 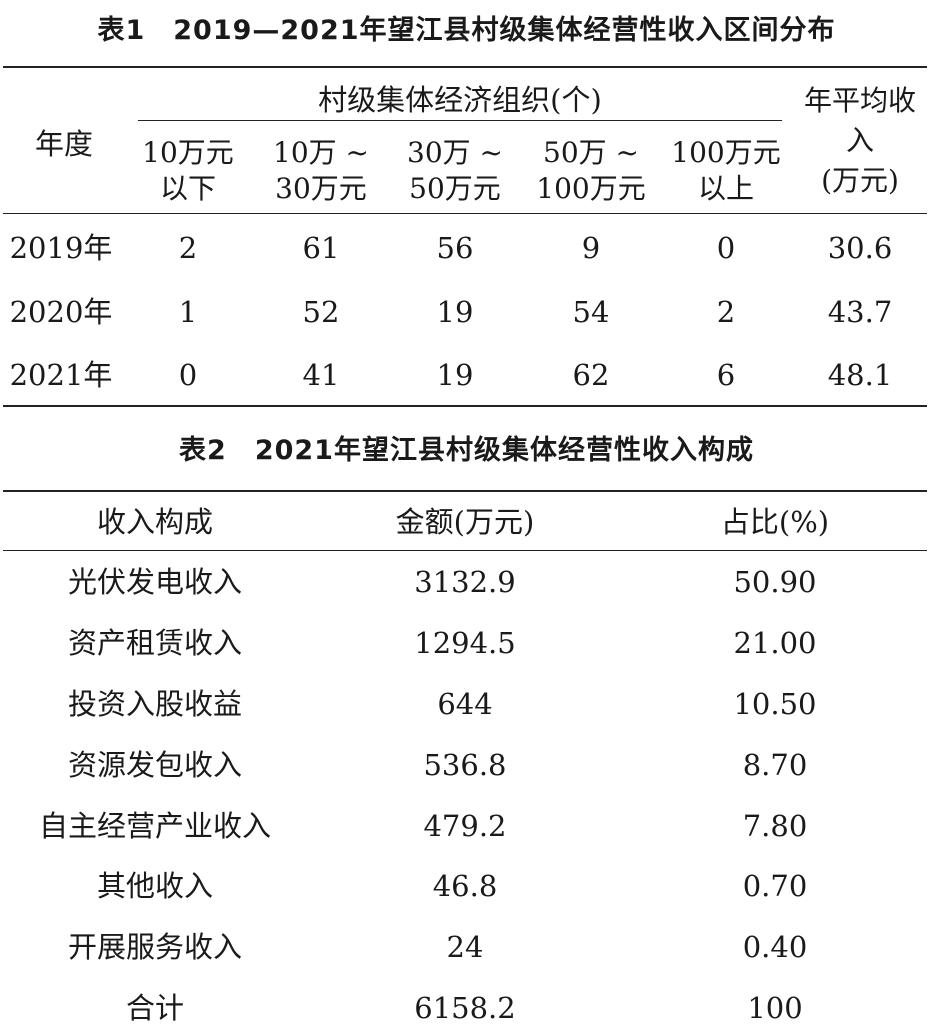 I want to click on table1-avg-header-line2: 入, so click(x=859, y=140).